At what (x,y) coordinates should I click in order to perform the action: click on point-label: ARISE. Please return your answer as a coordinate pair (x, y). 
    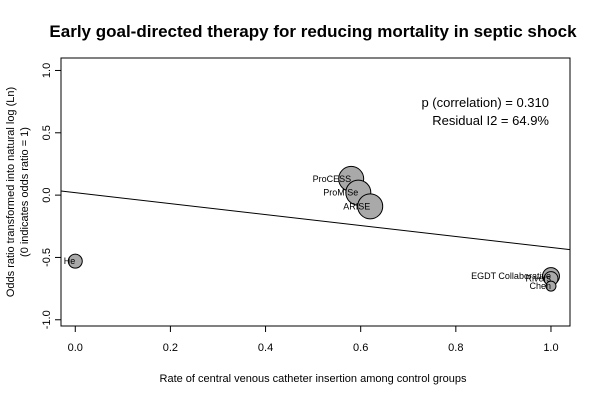
    Looking at the image, I should click on (356, 206).